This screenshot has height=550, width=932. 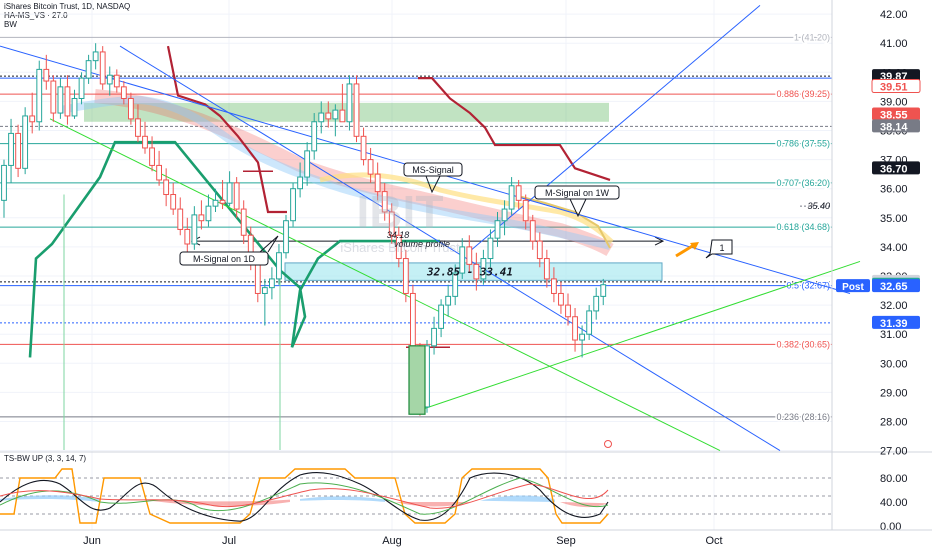 I want to click on fib-label: 0.886 (39.25), so click(x=803, y=94).